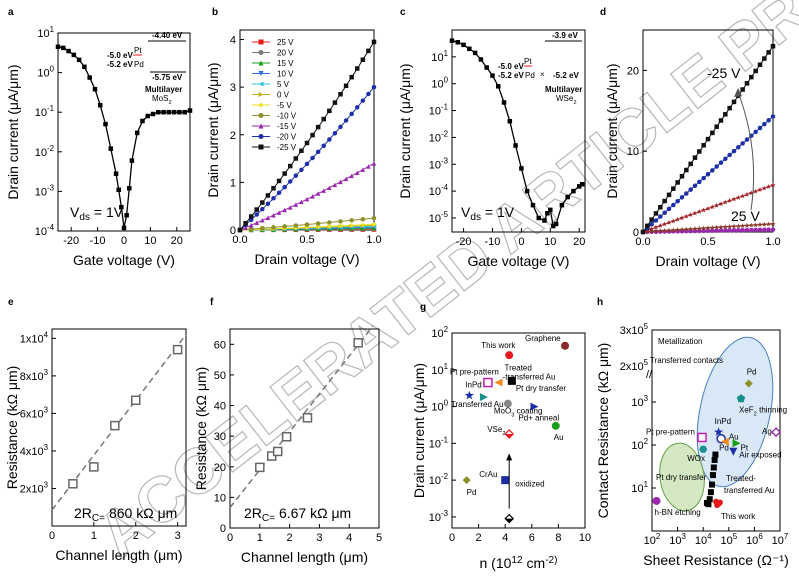 This screenshot has height=583, width=799. What do you see at coordinates (558, 538) in the screenshot?
I see `x-tick-label: 8` at bounding box center [558, 538].